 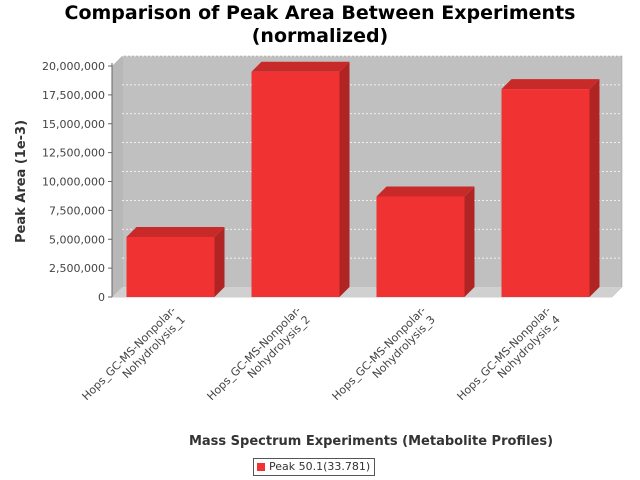 What do you see at coordinates (73, 66) in the screenshot?
I see `y-tick-label: 20,000,000` at bounding box center [73, 66].